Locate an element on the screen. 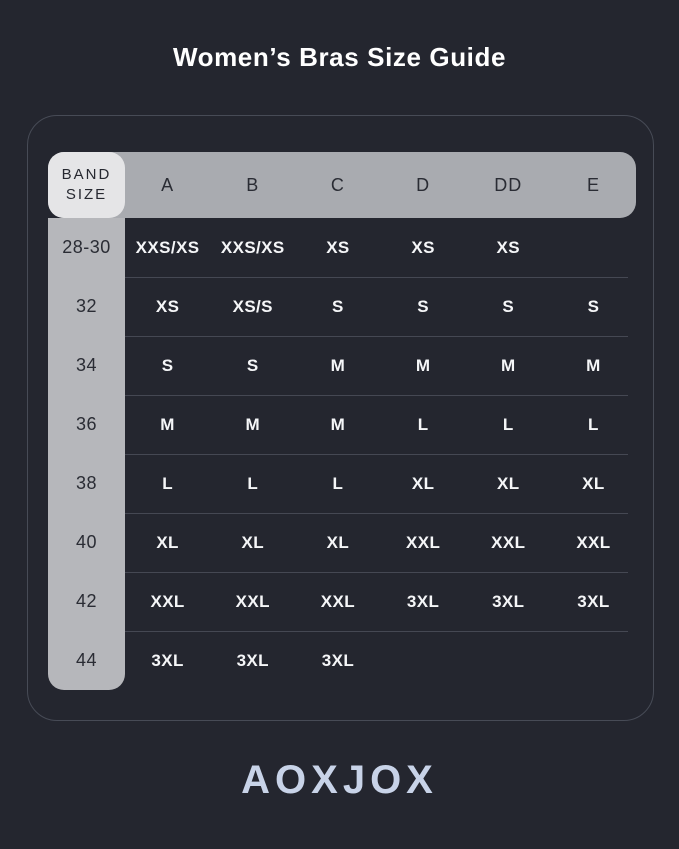  band-size-cell: 36 is located at coordinates (86, 424).